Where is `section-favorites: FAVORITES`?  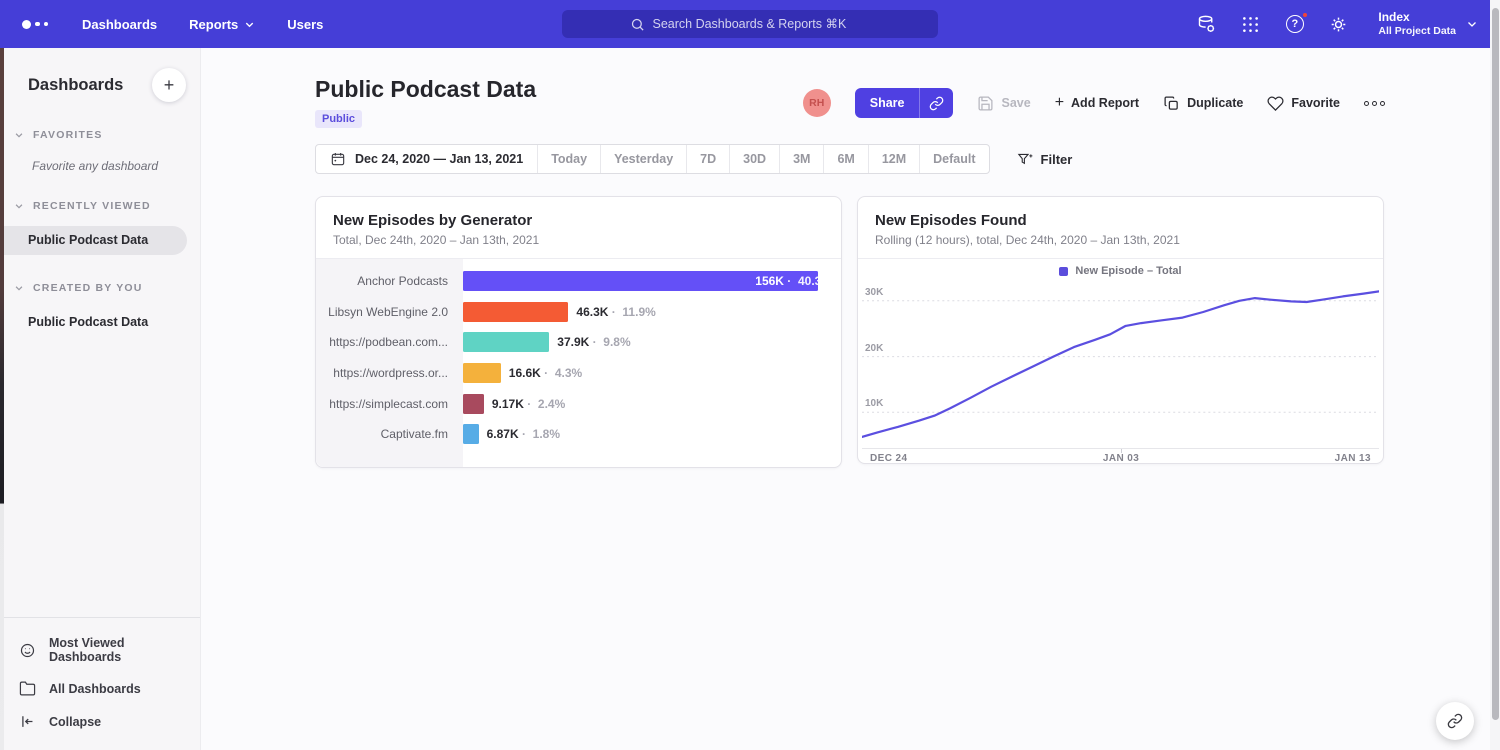 section-favorites: FAVORITES is located at coordinates (102, 135).